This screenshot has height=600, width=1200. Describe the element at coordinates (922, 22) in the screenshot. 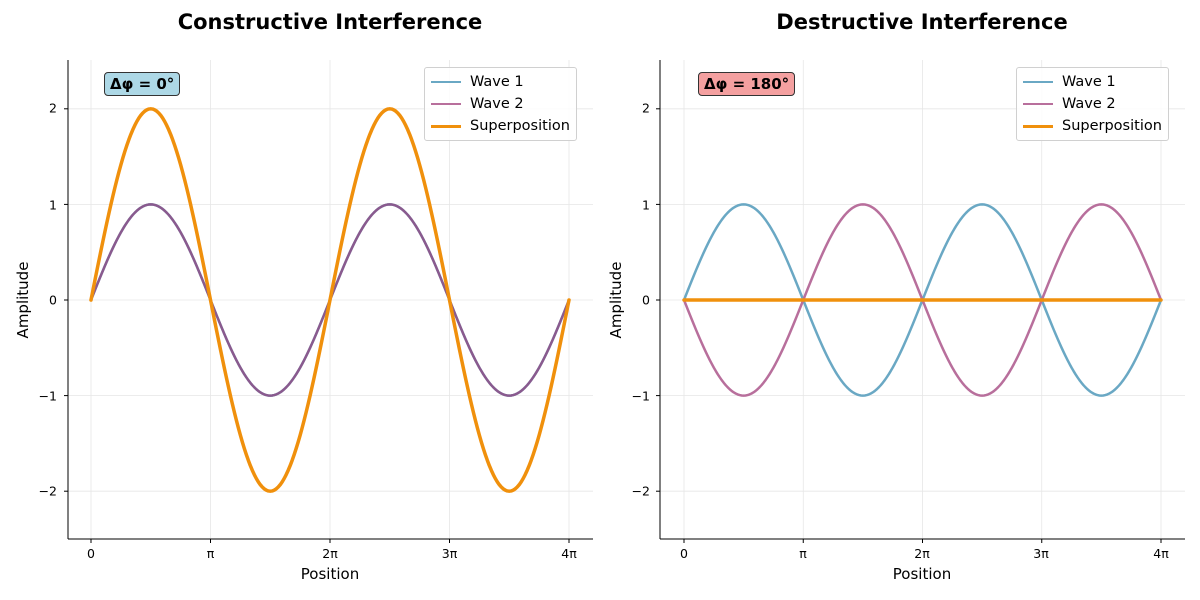

I see `chart-title: Destructive Interference` at that location.